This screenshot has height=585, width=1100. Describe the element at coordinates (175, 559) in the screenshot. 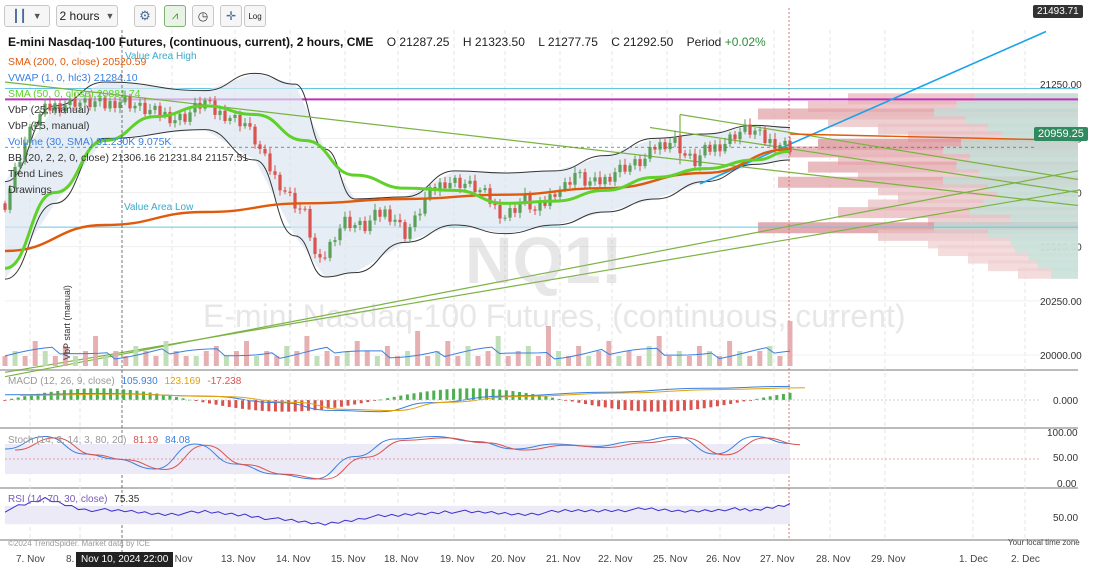

I see `x-tick-label: 12. Nov` at that location.